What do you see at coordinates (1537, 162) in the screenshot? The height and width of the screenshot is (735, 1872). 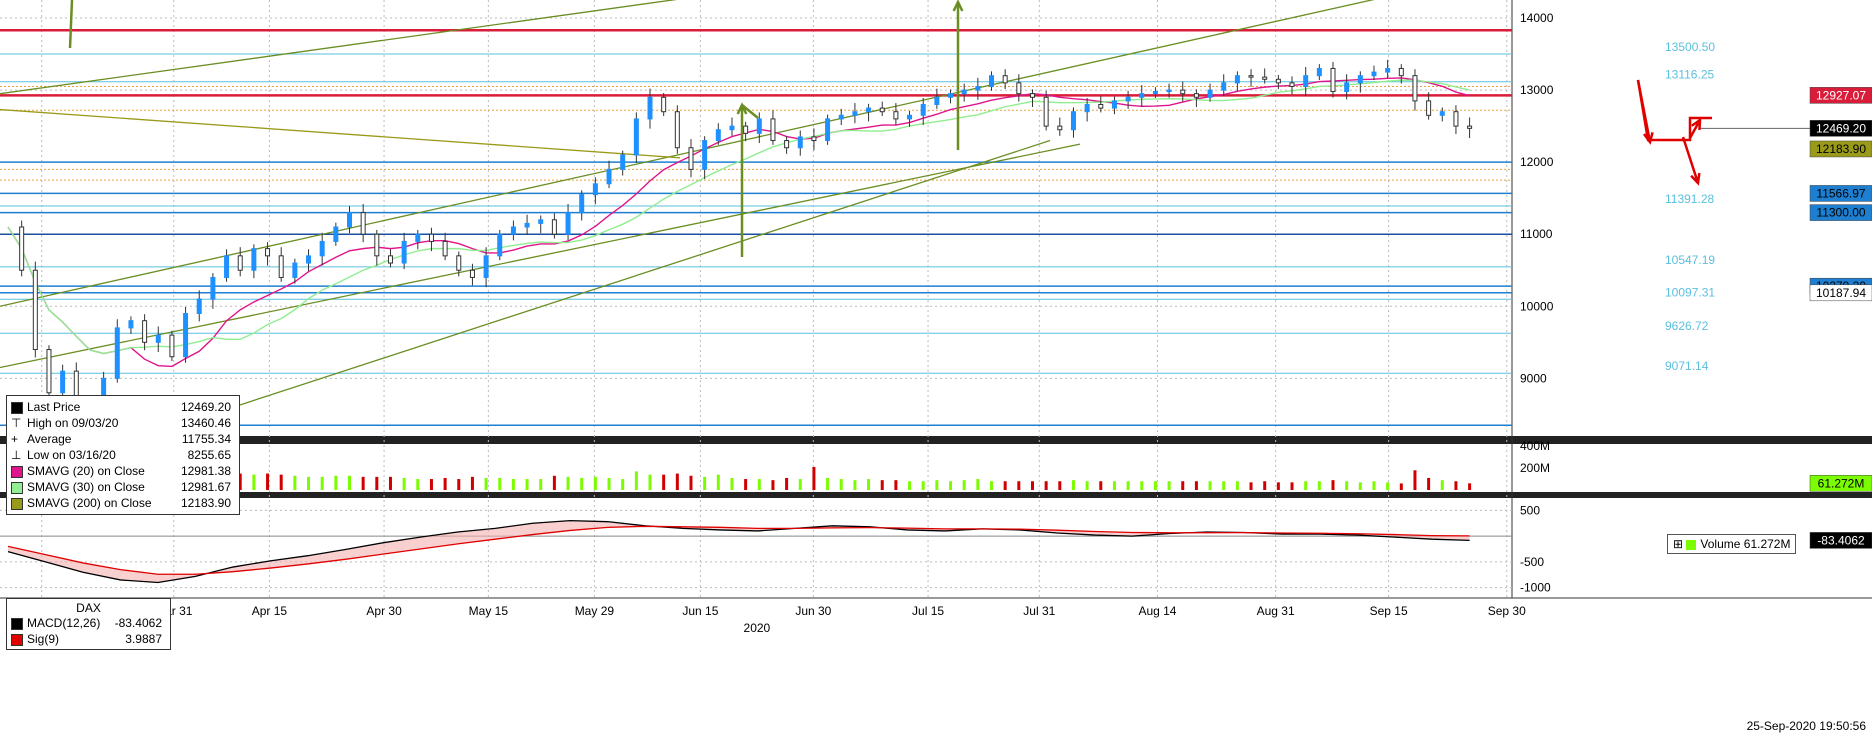 I see `y-tick-label: 12000` at bounding box center [1537, 162].